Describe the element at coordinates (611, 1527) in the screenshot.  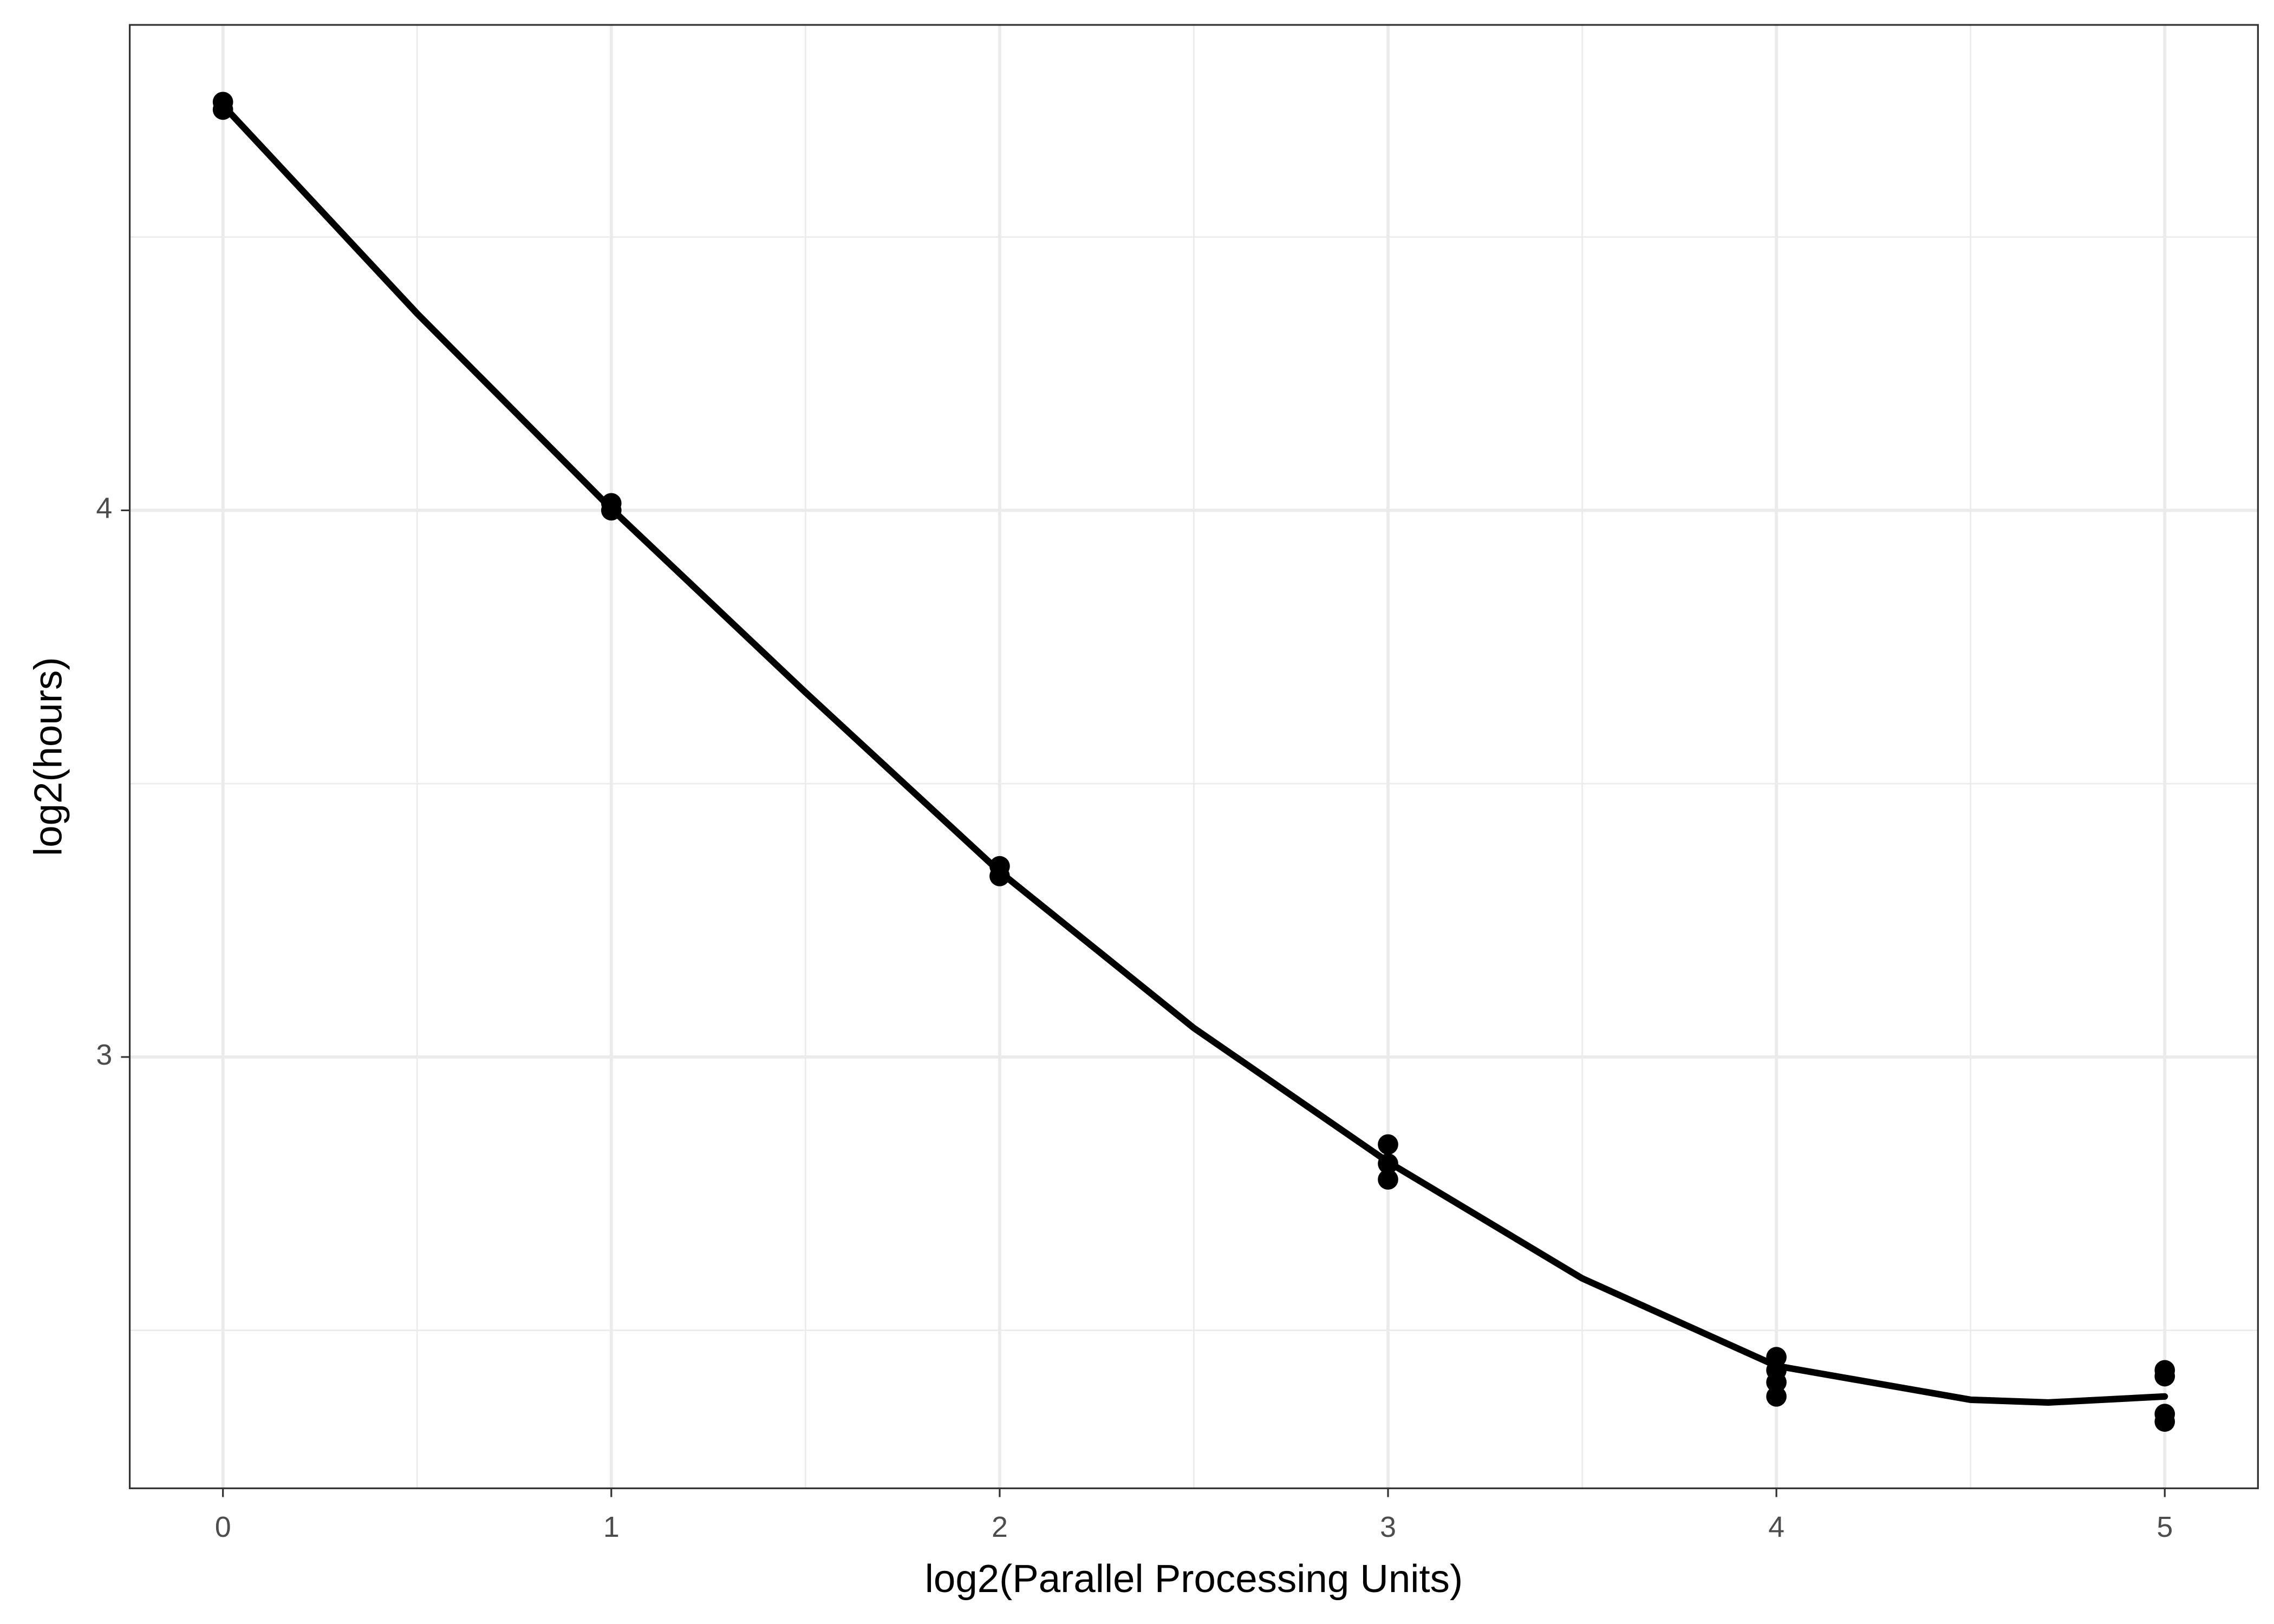
I see `x-tick-label: 1` at that location.